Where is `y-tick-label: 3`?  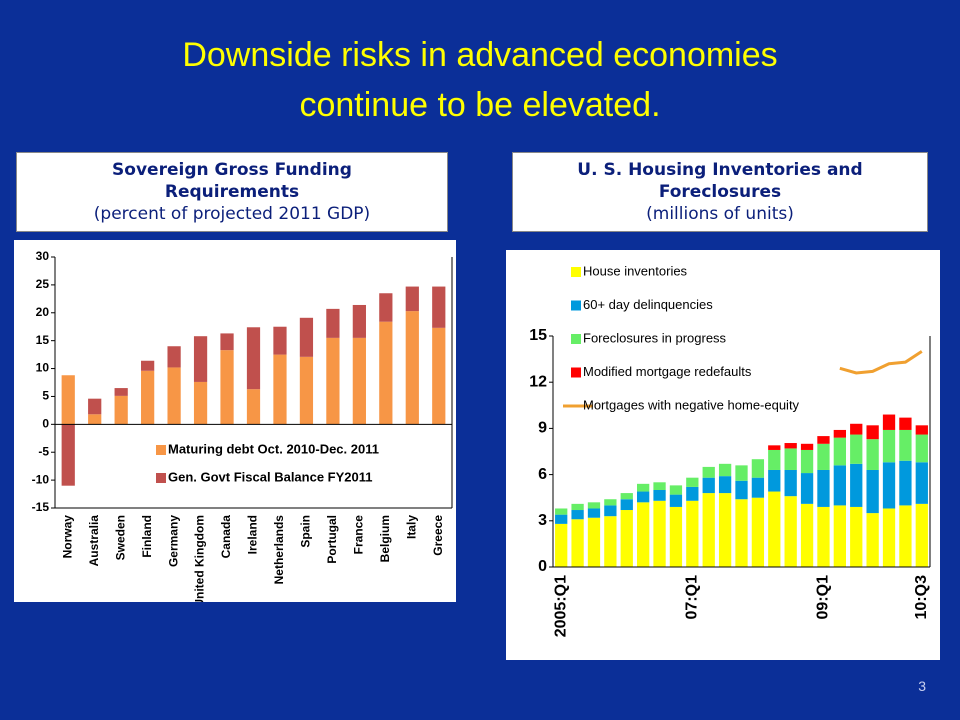 y-tick-label: 3 is located at coordinates (542, 520).